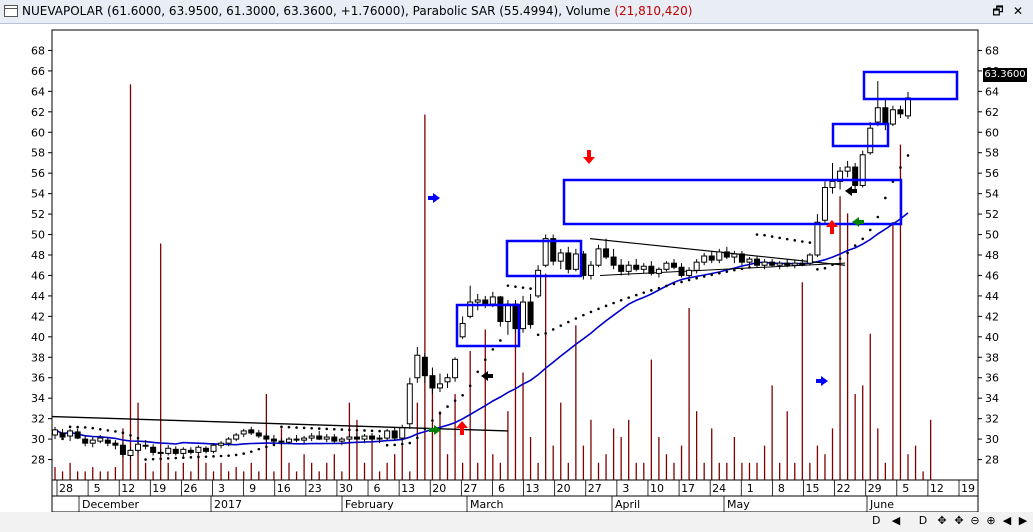  What do you see at coordinates (942, 520) in the screenshot?
I see `scroll-icon: ✥` at bounding box center [942, 520].